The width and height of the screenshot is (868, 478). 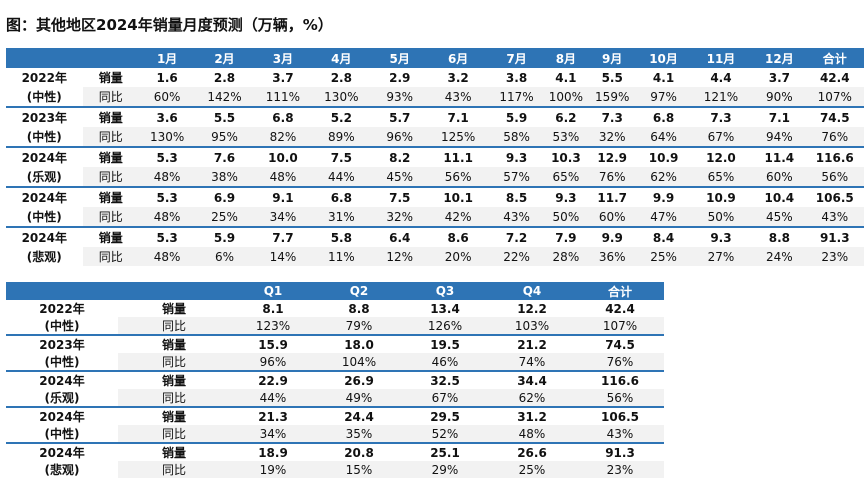 What do you see at coordinates (335, 398) in the screenshot?
I see `yoy-row: (乐观) 同比 44% 49% 67% 62% 56%` at bounding box center [335, 398].